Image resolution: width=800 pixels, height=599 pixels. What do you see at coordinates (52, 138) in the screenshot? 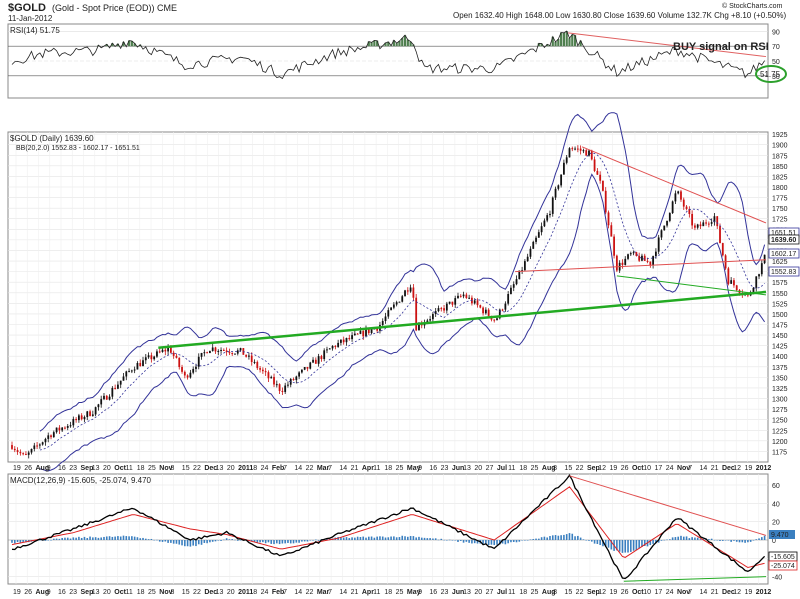
I see `price-label: $GOLD (Daily) 1639.60` at bounding box center [52, 138].